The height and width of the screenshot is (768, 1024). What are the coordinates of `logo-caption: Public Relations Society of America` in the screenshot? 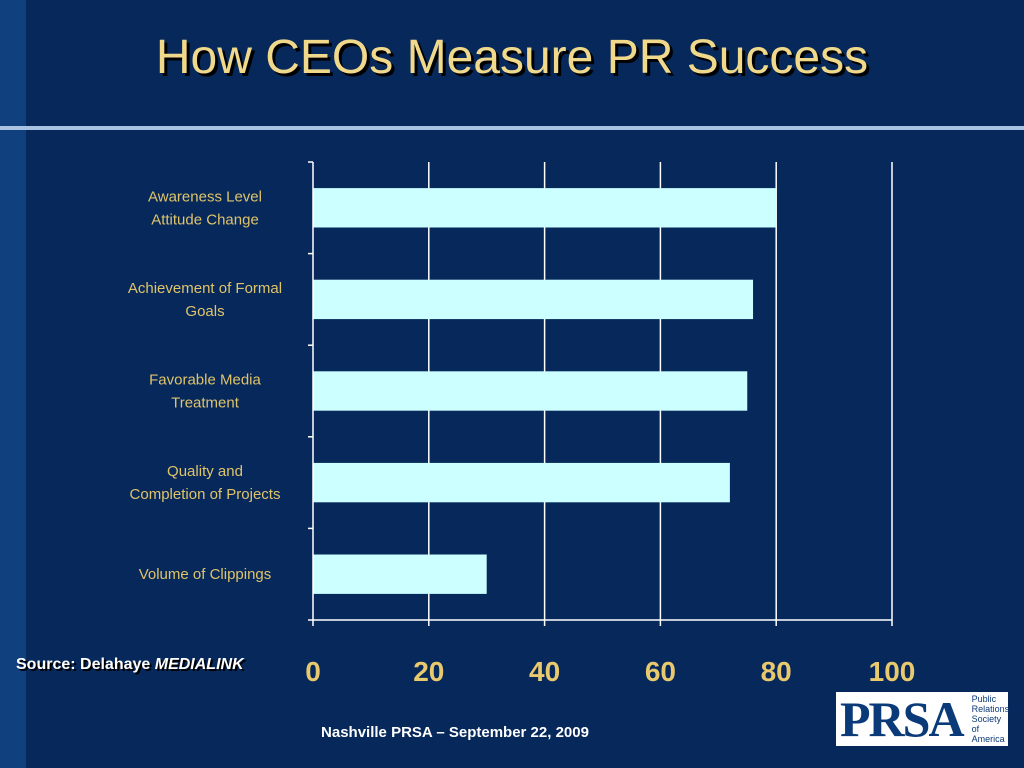 It's located at (991, 719).